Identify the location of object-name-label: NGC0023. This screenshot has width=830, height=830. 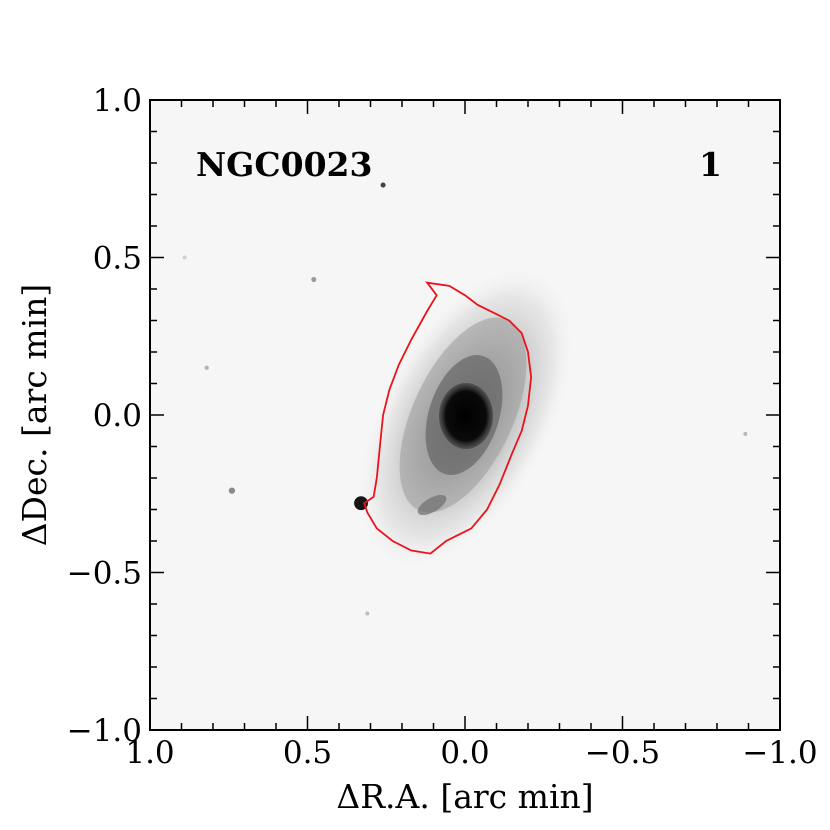
(284, 164).